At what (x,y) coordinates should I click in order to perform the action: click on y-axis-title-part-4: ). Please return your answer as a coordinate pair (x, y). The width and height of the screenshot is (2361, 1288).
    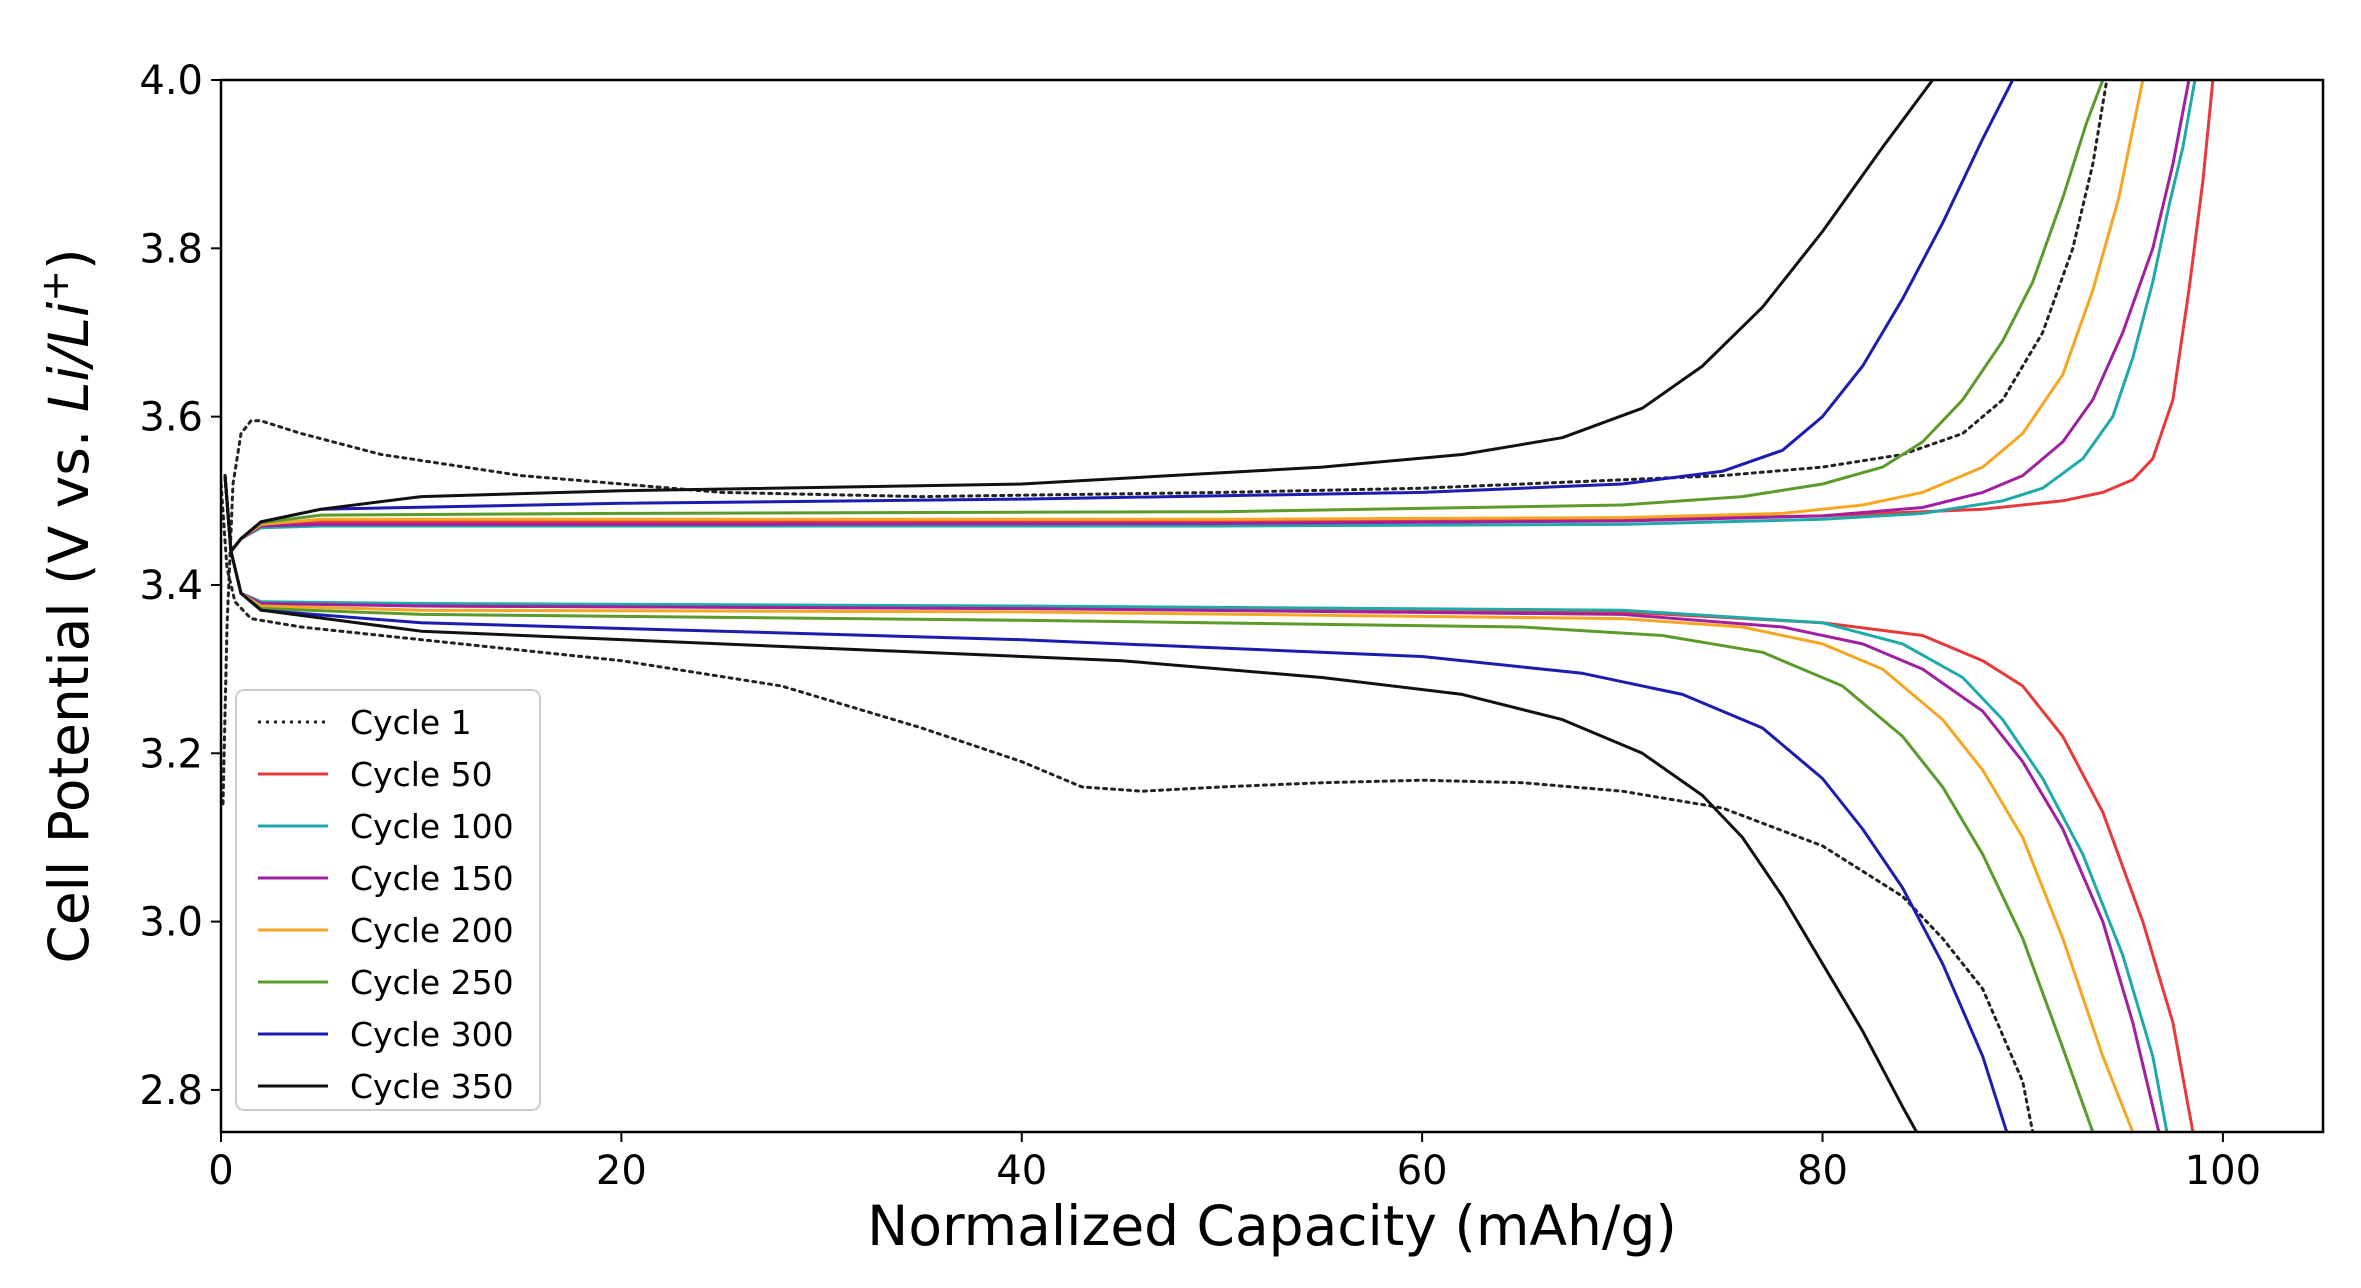
    Looking at the image, I should click on (69, 258).